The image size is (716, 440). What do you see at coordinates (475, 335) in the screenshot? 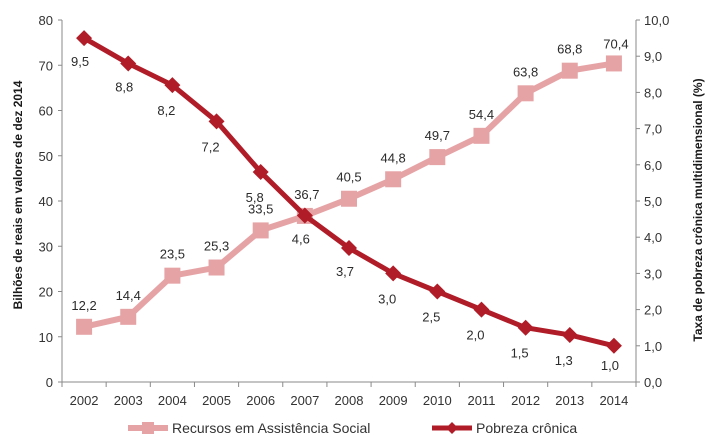
I see `data-label-pobreza: 2,0` at bounding box center [475, 335].